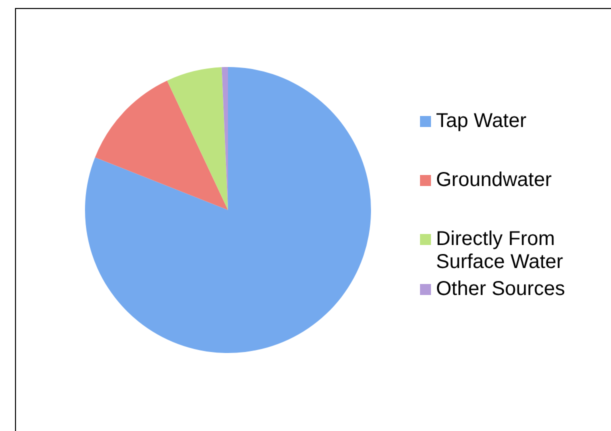 The height and width of the screenshot is (431, 611). Describe the element at coordinates (494, 180) in the screenshot. I see `legend-label: Groundwater` at that location.